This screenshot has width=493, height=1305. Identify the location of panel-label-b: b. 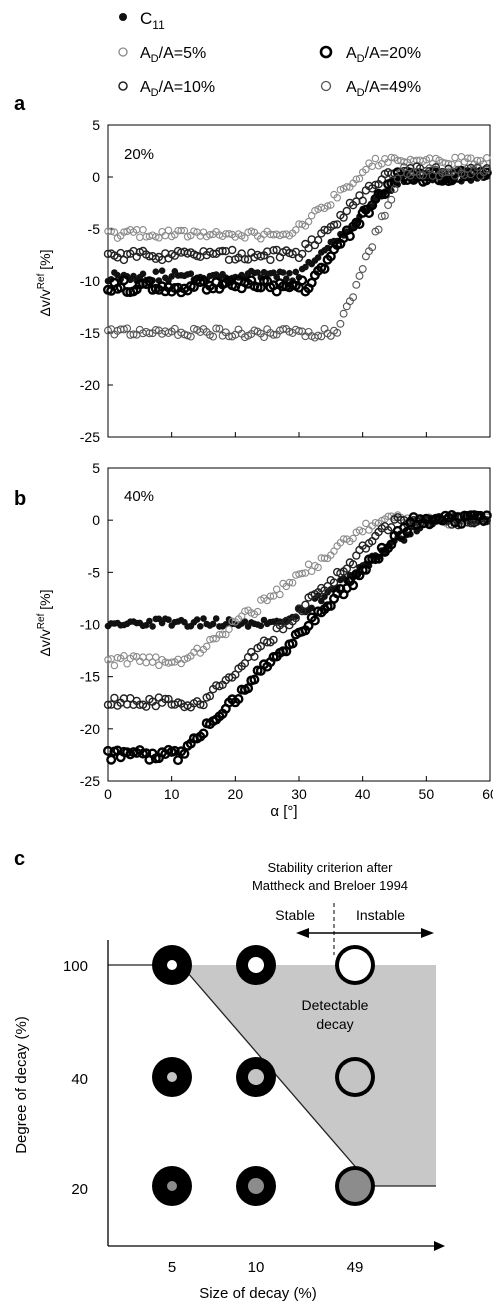
(20, 499).